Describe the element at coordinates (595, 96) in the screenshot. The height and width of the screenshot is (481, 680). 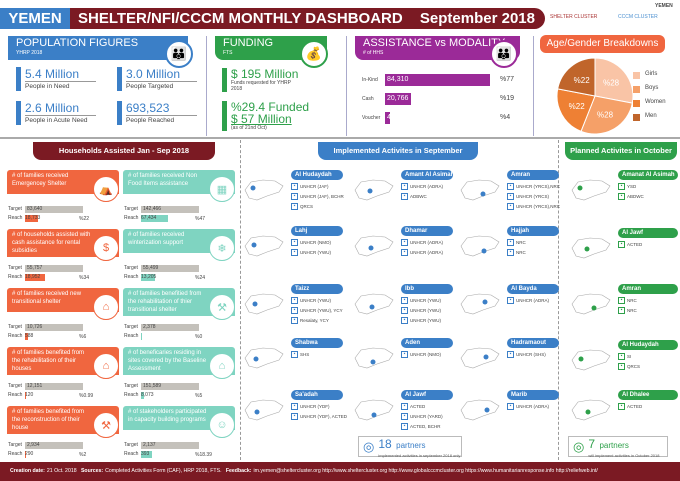
I see `age-gender-pie: %28 %28 %22 %22` at that location.